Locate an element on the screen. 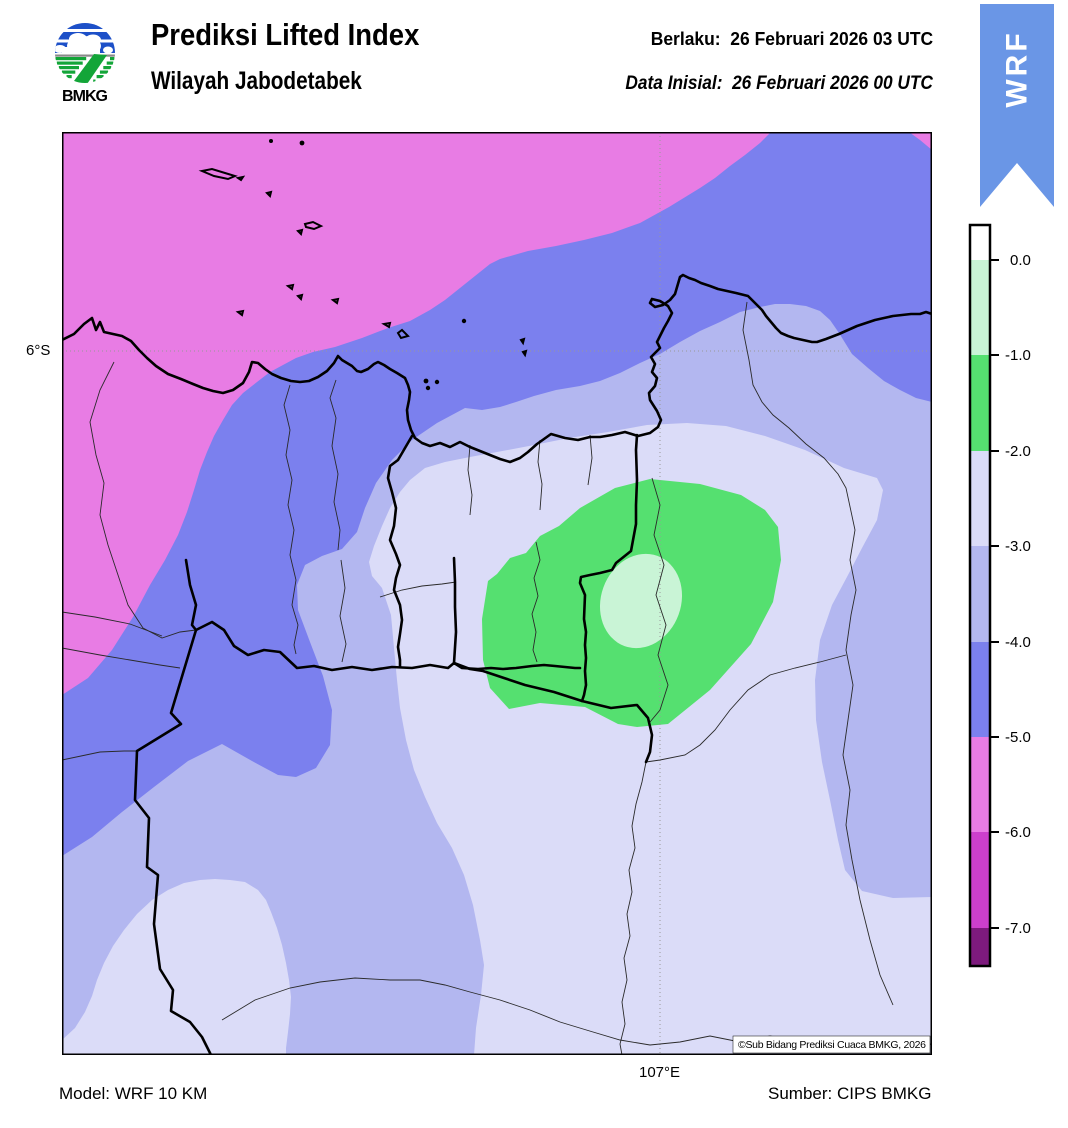 The height and width of the screenshot is (1128, 1068). svg-text: -1.0 is located at coordinates (1018, 355).